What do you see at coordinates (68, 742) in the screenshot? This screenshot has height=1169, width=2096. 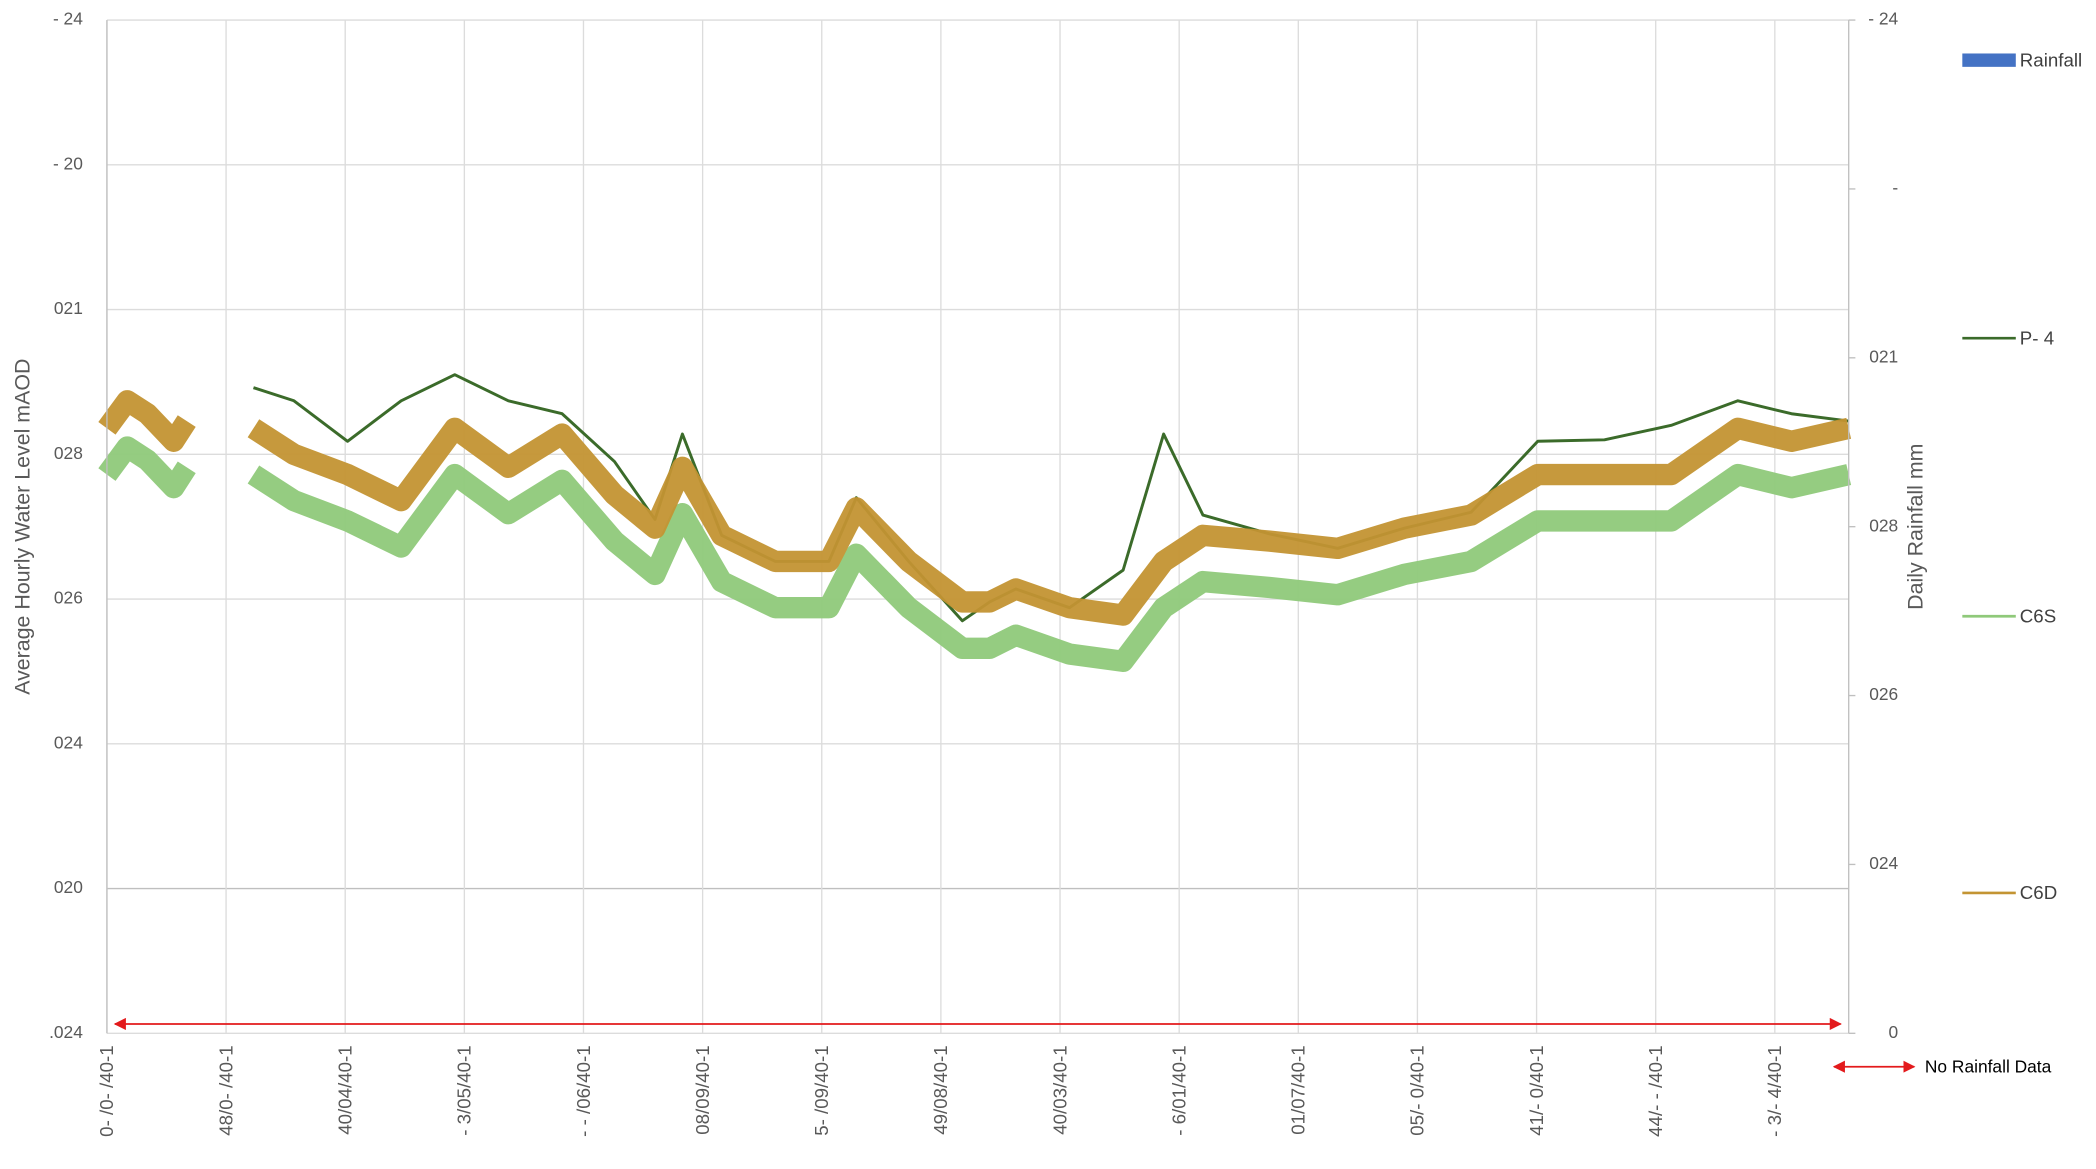 I see `y-tick-label: 024` at bounding box center [68, 742].